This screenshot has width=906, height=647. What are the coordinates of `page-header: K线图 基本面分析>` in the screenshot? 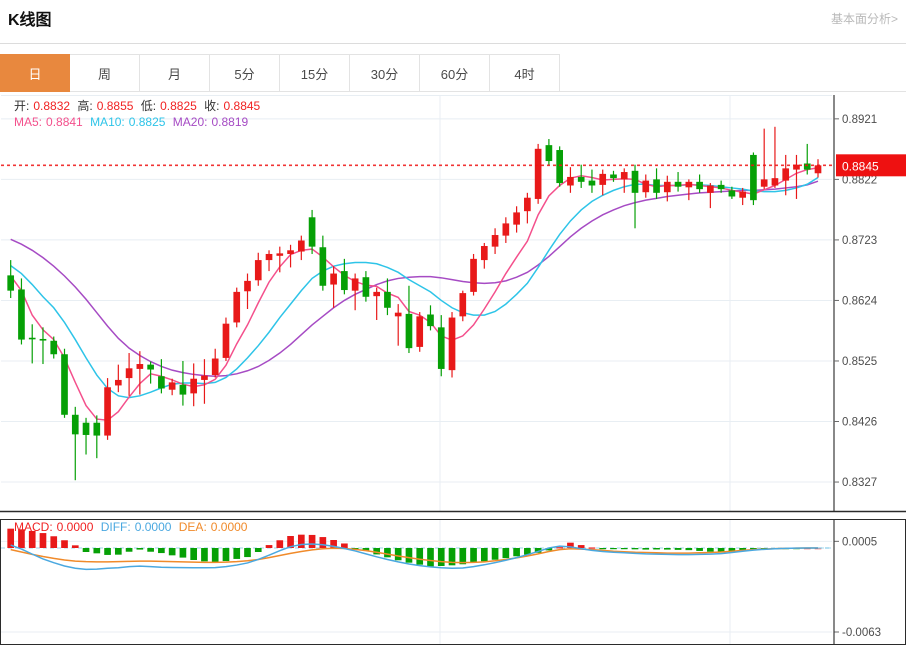 It's located at (453, 22).